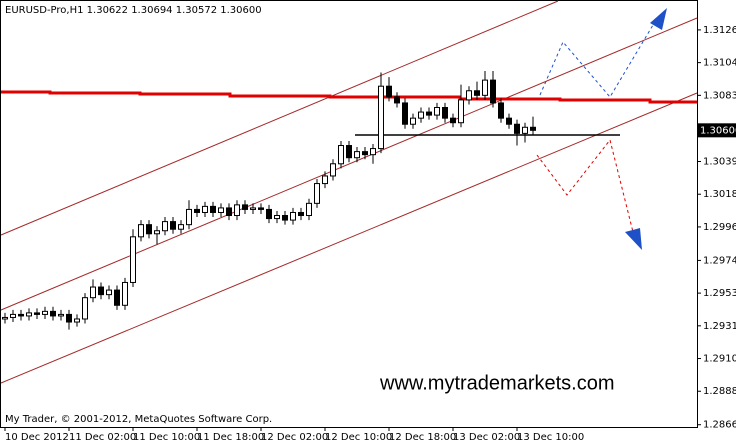 The image size is (736, 445). What do you see at coordinates (719, 359) in the screenshot?
I see `y-tick-label: 1.29100` at bounding box center [719, 359].